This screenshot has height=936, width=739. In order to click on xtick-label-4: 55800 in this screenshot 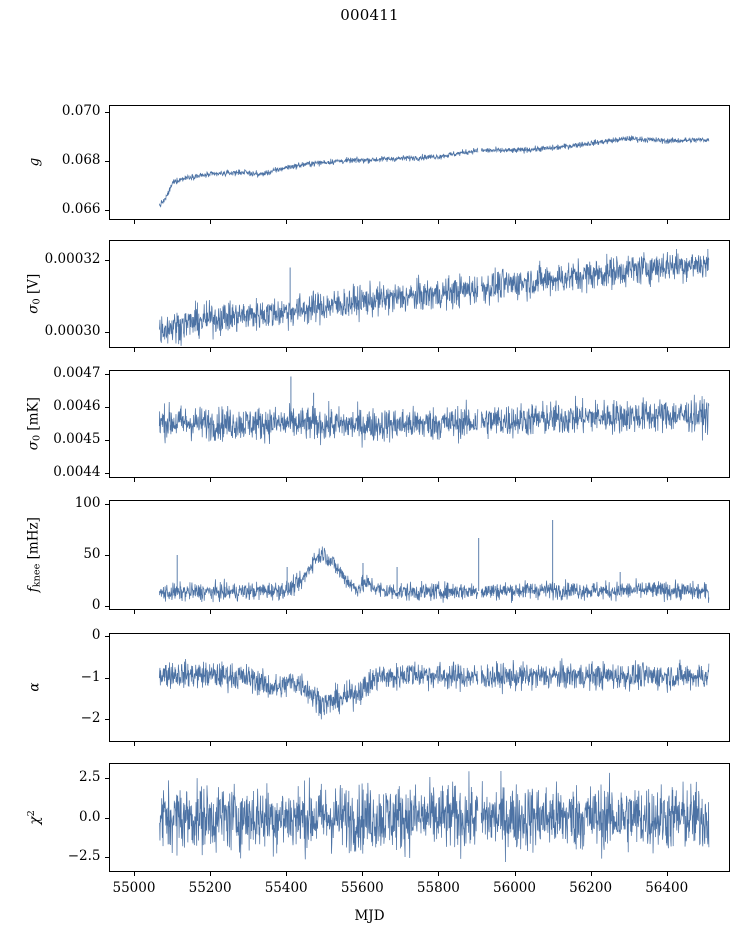, I will do `click(438, 888)`.